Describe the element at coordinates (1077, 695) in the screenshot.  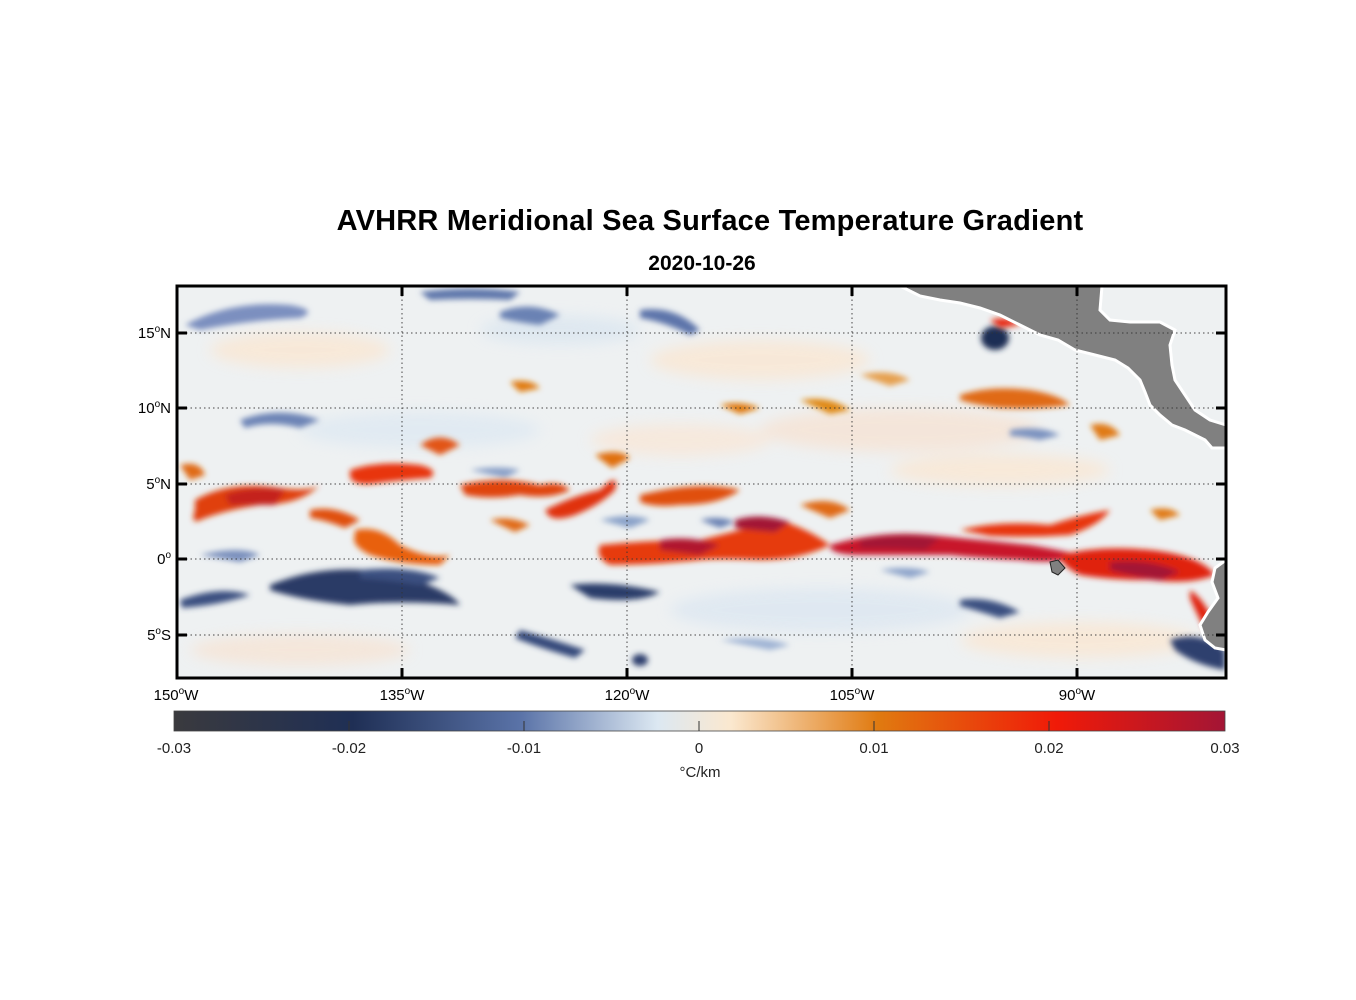
I see `lon-label-90w: 90oW` at that location.